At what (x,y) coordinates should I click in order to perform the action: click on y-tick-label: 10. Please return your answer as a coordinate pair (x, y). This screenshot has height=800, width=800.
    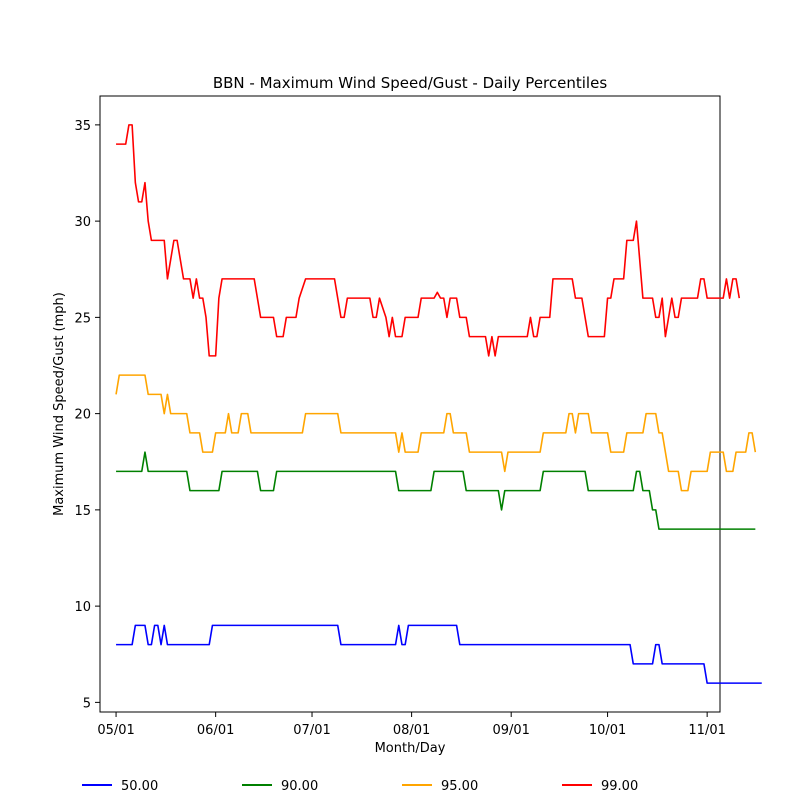
    Looking at the image, I should click on (82, 607).